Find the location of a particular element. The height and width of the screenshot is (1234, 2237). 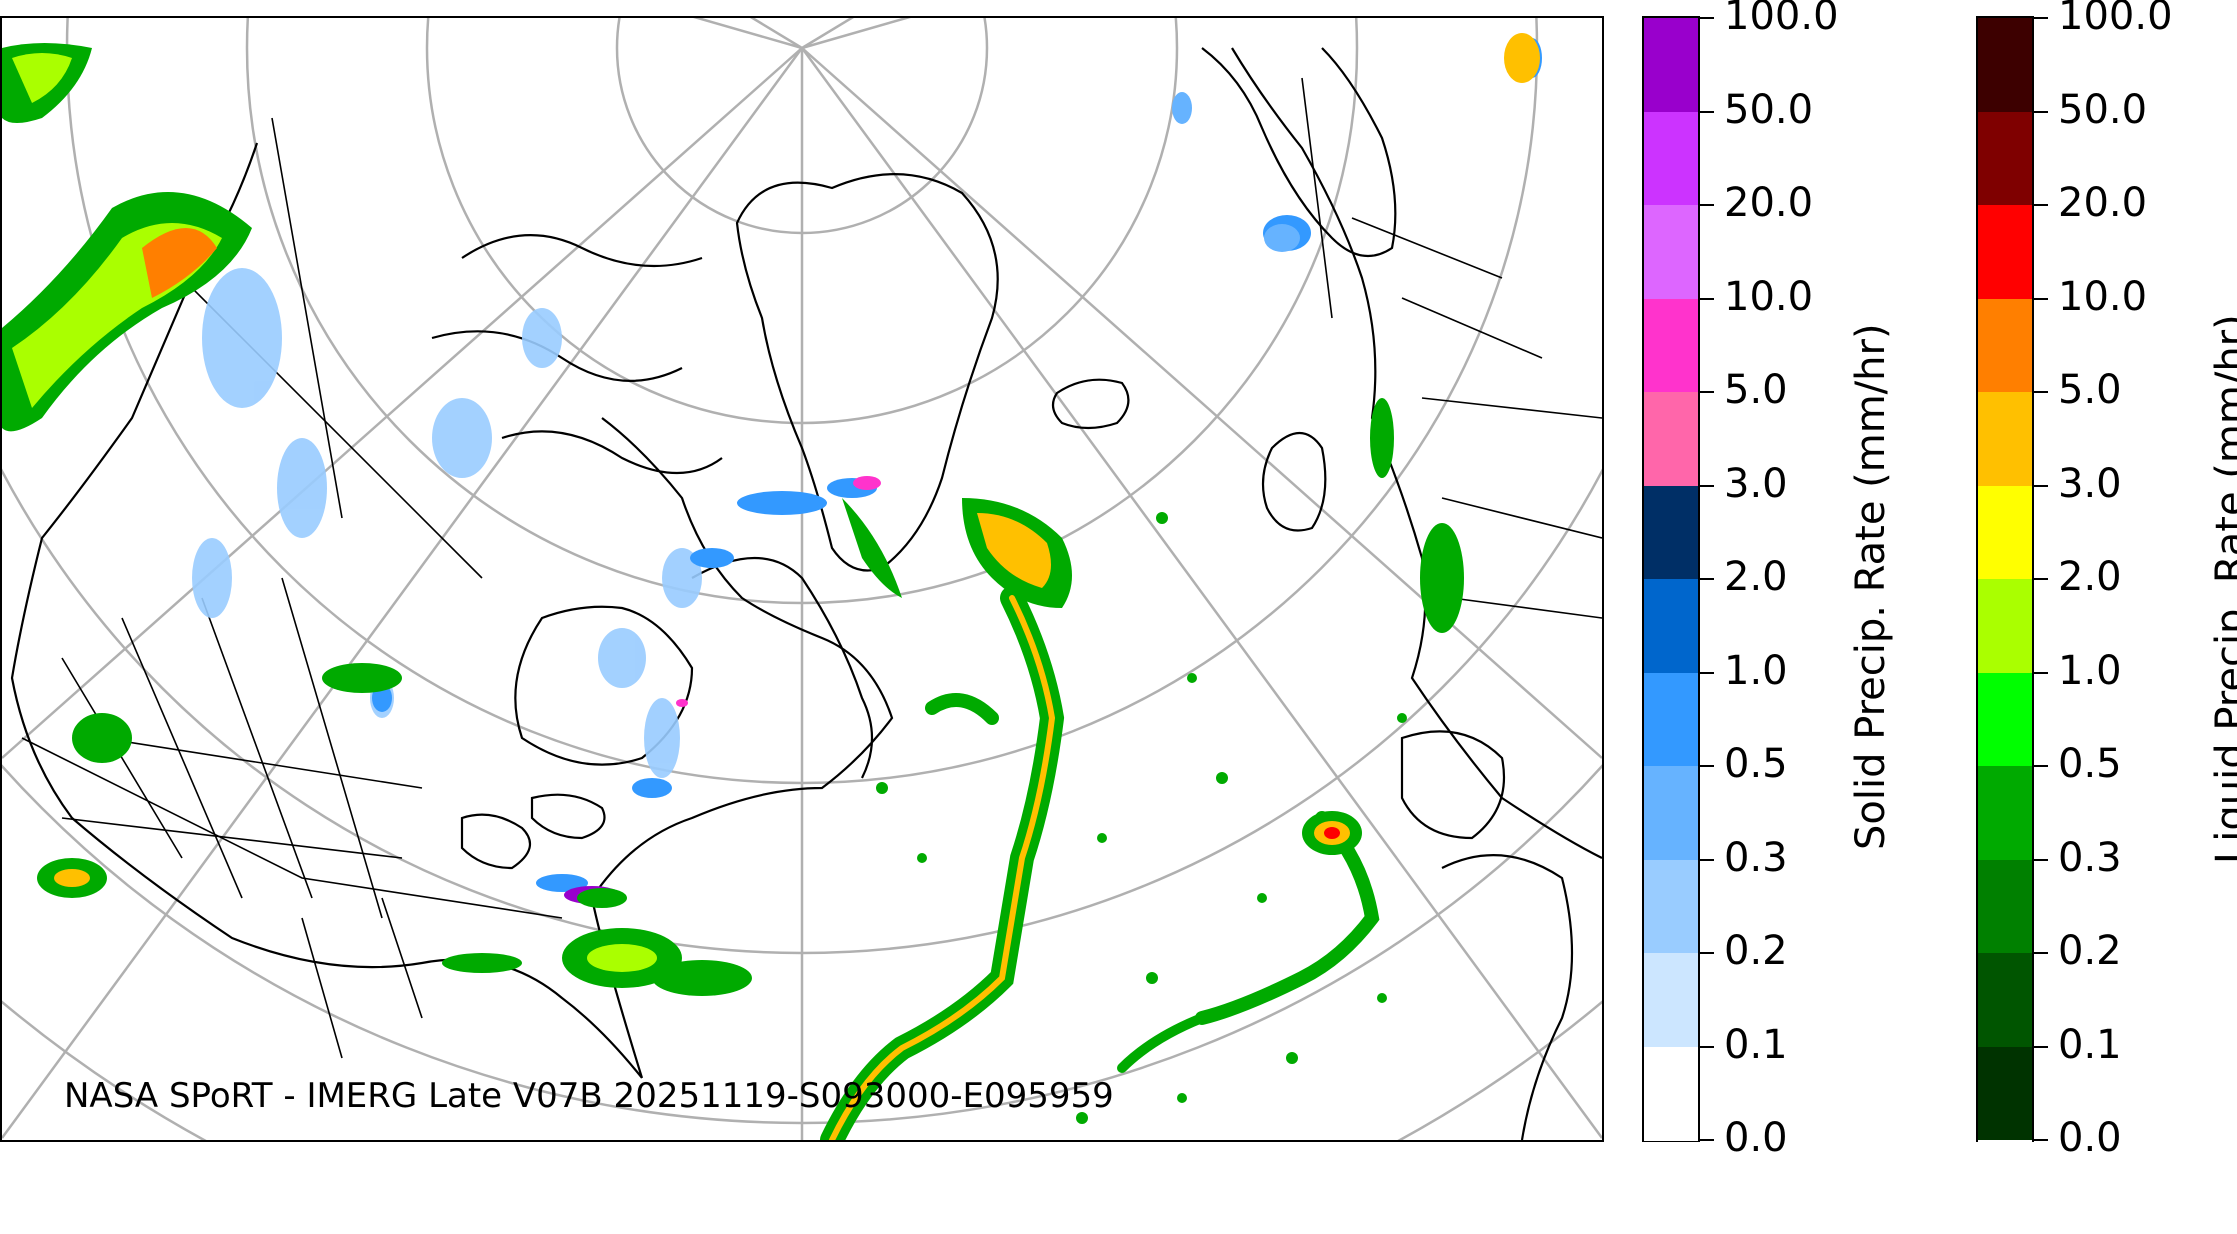

scattered-showers is located at coordinates (1141, 818).